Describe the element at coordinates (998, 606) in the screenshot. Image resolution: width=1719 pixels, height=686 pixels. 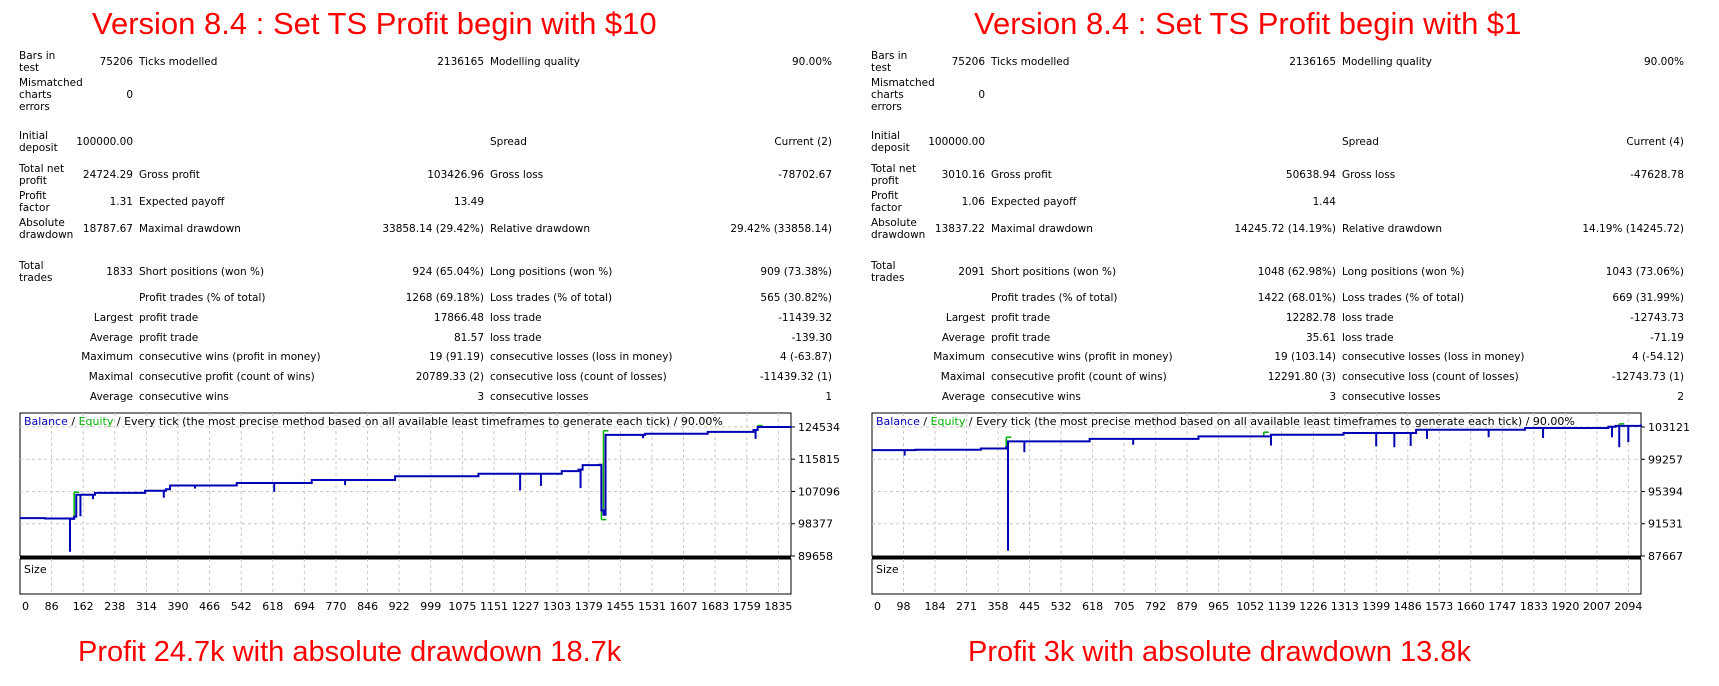
I see `x-tick-label: 358` at that location.